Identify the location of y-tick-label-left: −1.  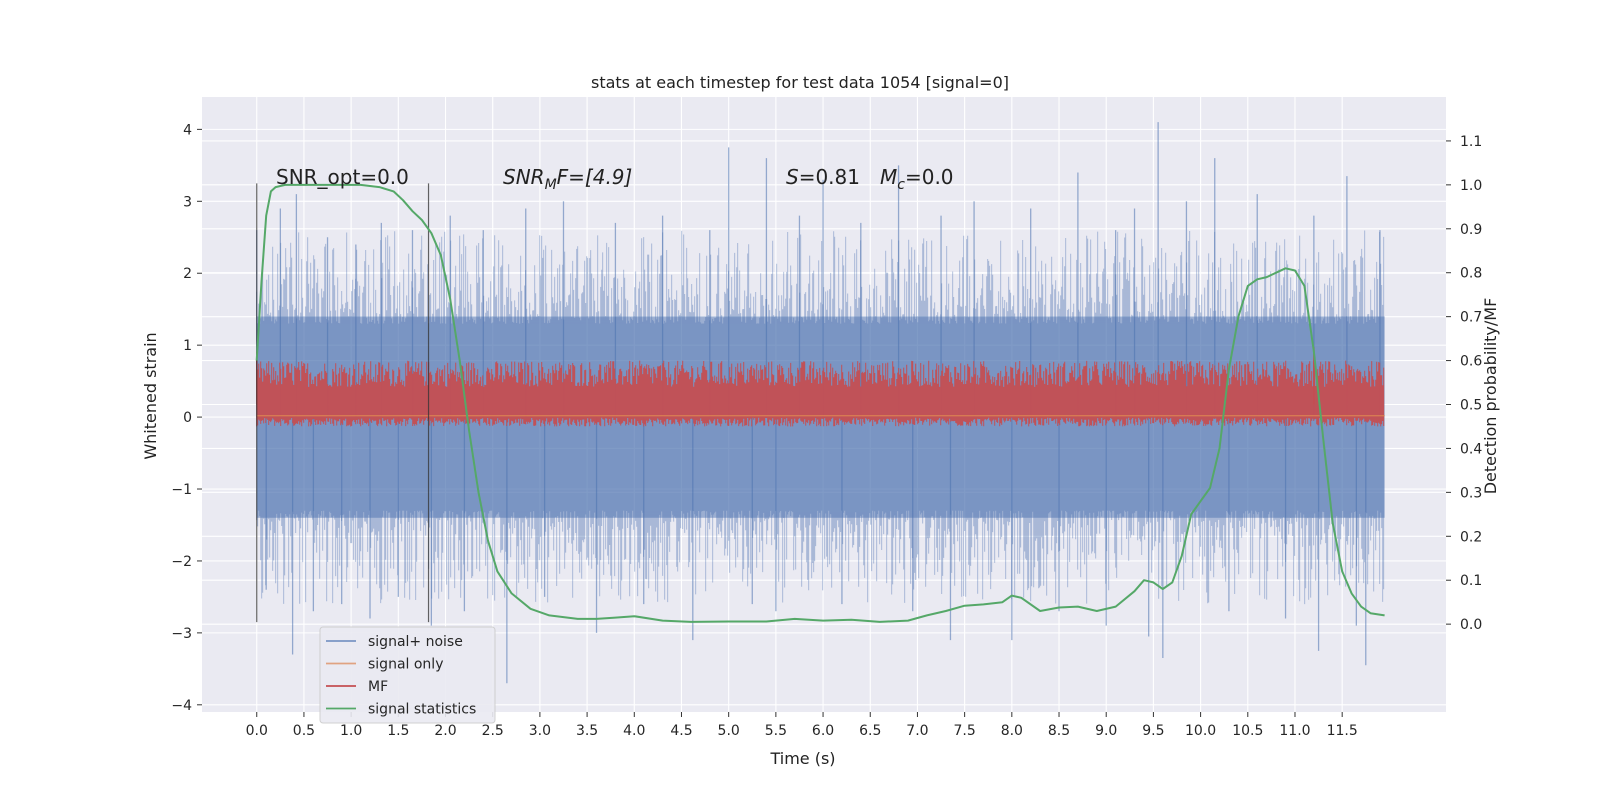
(181, 490).